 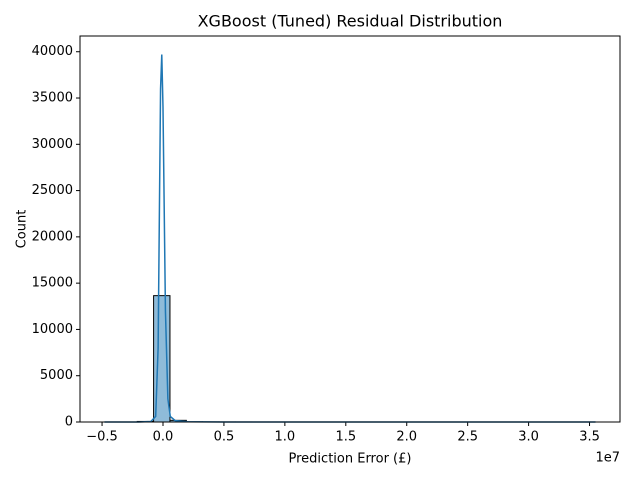 I want to click on chart-title: XGBoost (Tuned) Residual Distribution, so click(x=350, y=21).